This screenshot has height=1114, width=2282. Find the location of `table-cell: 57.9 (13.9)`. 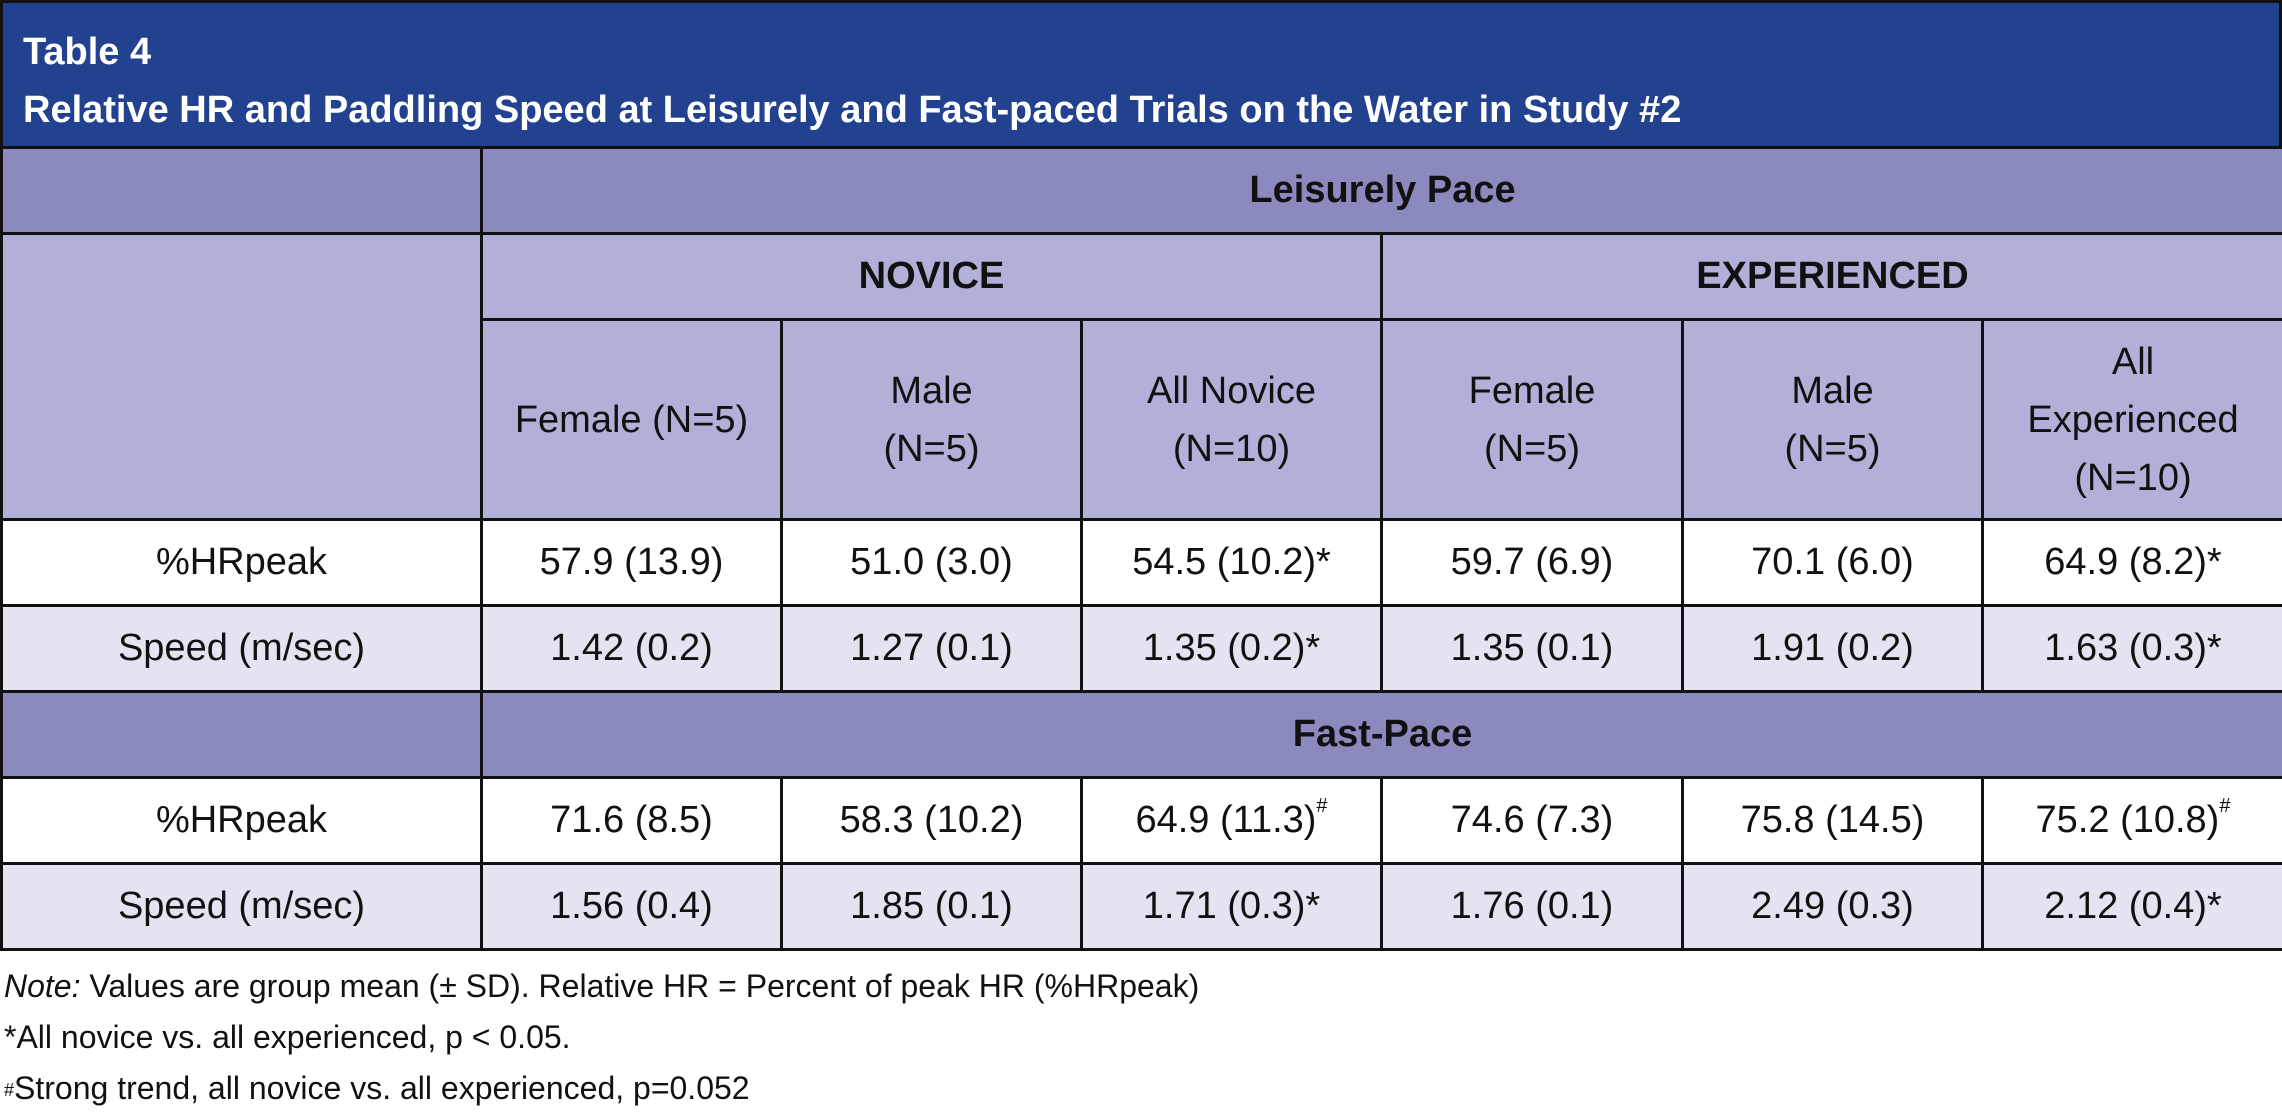

table-cell: 57.9 (13.9) is located at coordinates (632, 563).